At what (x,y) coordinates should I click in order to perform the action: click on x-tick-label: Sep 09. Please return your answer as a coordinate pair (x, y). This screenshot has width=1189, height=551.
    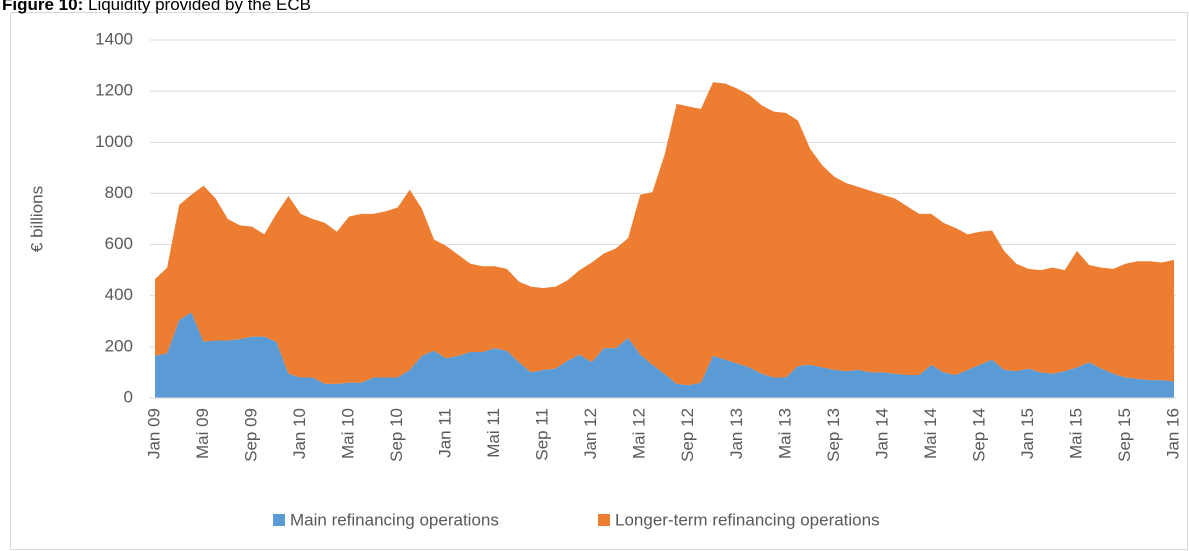
    Looking at the image, I should click on (251, 435).